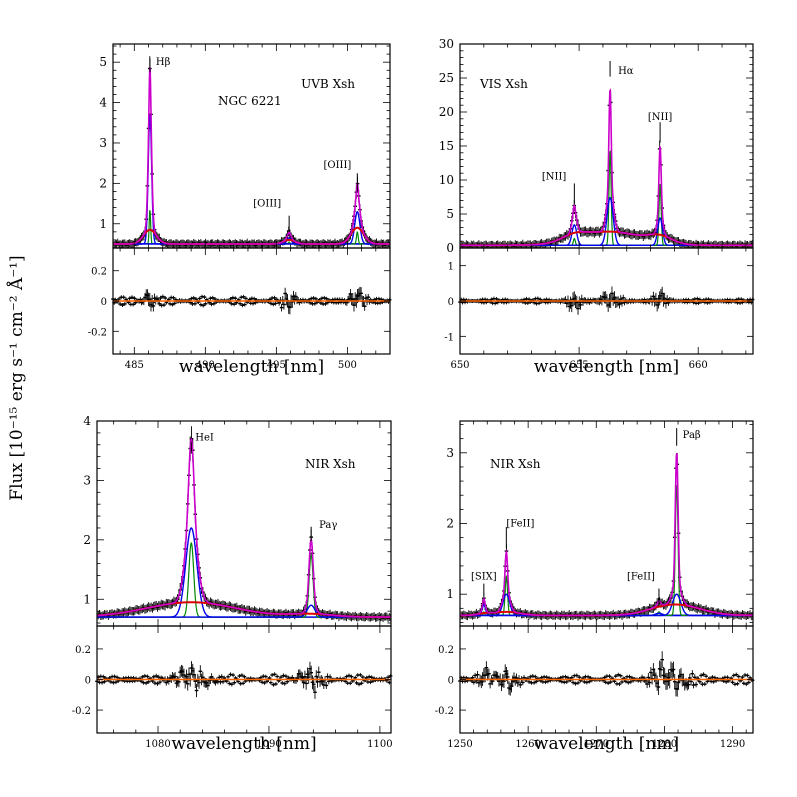 This screenshot has height=797, width=797. What do you see at coordinates (243, 744) in the screenshot?
I see `x-axis-label-nir1: wavelength [nm]` at bounding box center [243, 744].